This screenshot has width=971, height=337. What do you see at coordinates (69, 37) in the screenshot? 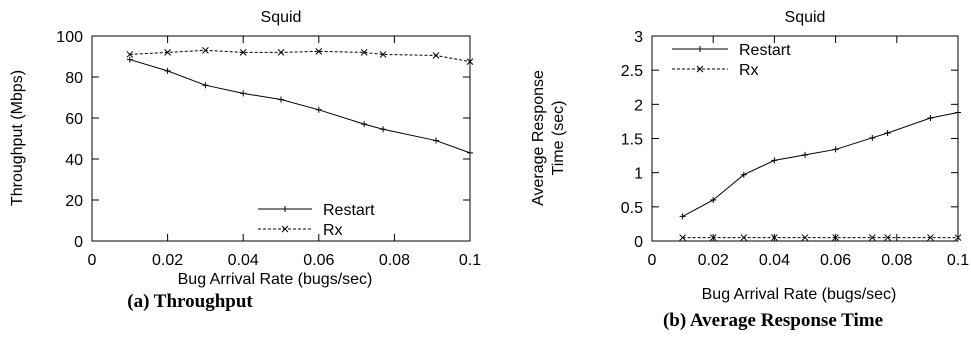
I see `y-tick-label: 100` at bounding box center [69, 37].